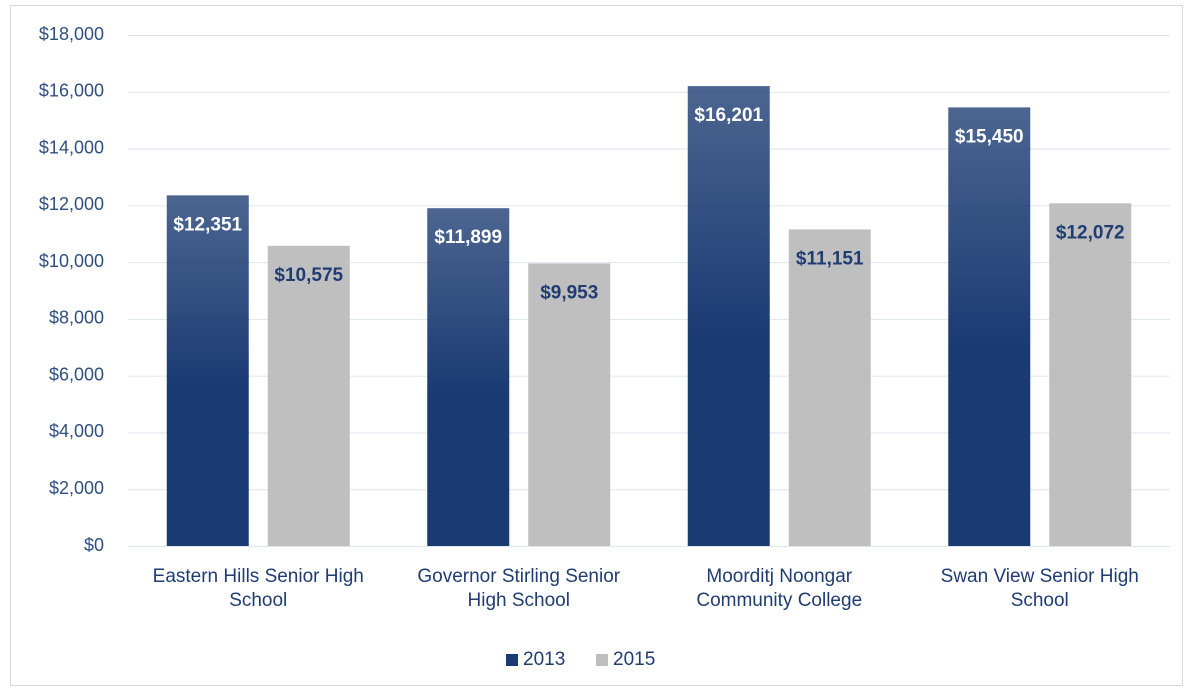 Image resolution: width=1192 pixels, height=691 pixels. I want to click on x-tick-label: Moorditj Noongar Community College, so click(779, 588).